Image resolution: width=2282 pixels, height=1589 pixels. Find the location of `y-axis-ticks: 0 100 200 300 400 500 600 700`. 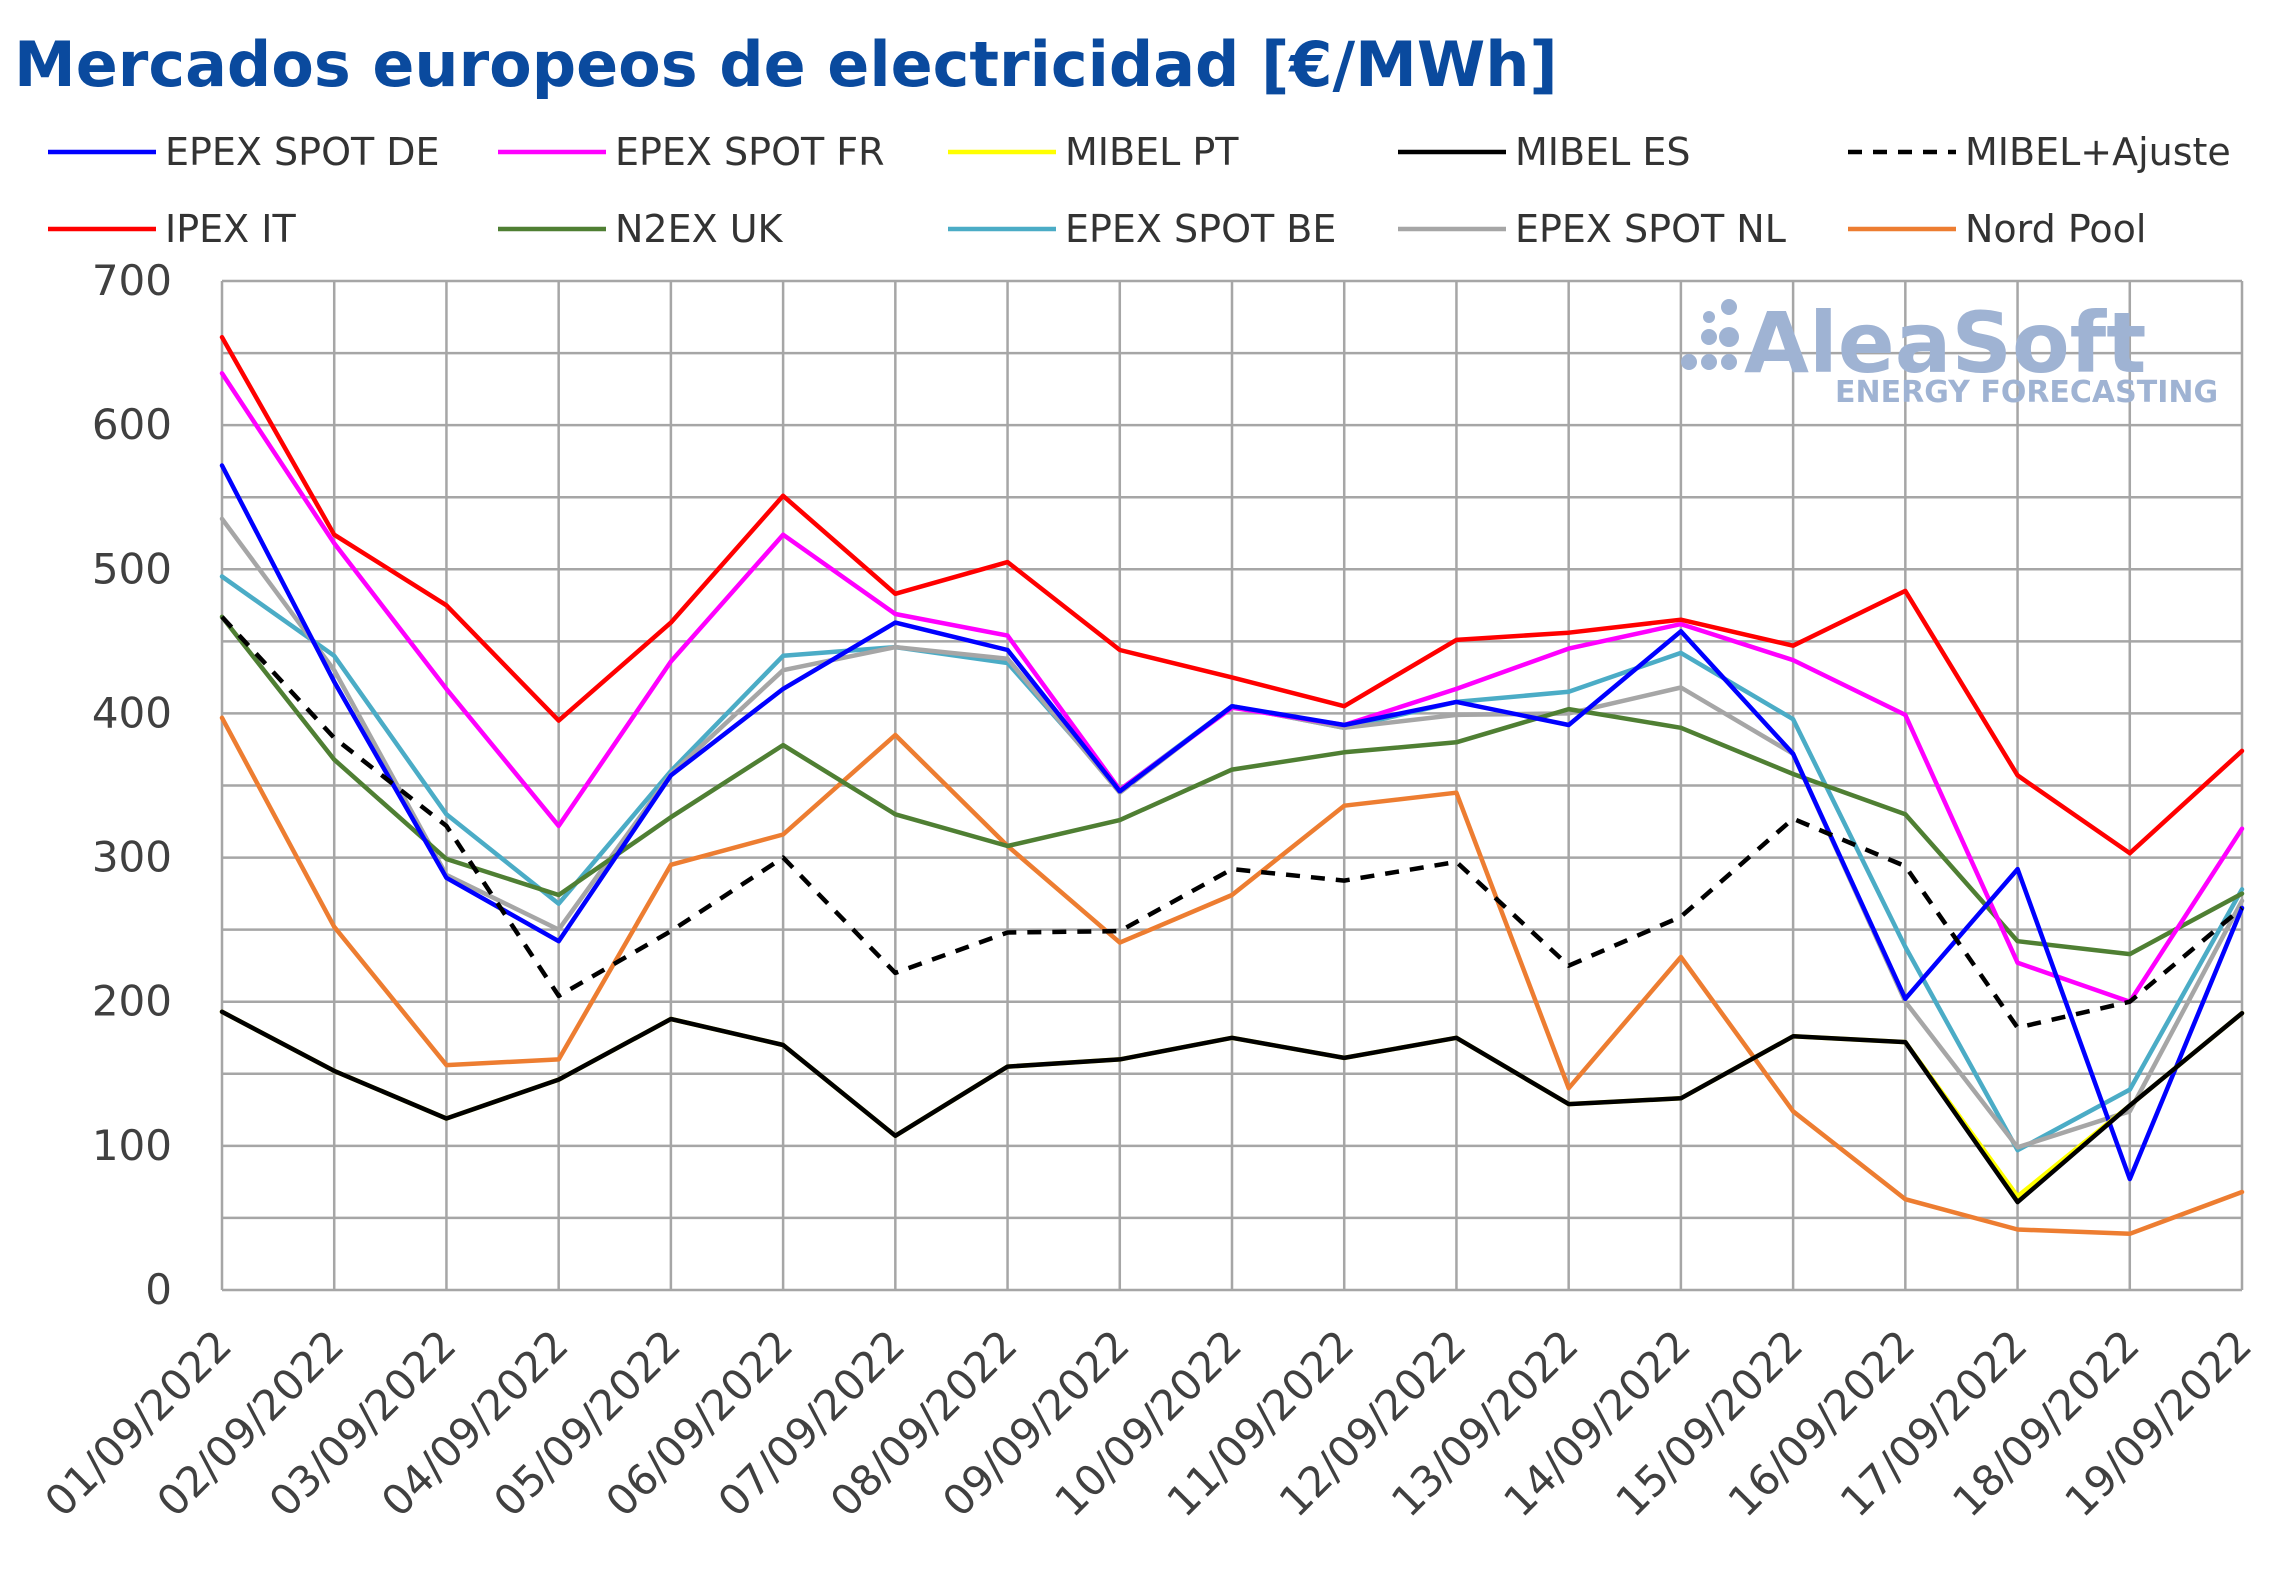

y-axis-ticks: 0 100 200 300 400 500 600 700 is located at coordinates (132, 785).